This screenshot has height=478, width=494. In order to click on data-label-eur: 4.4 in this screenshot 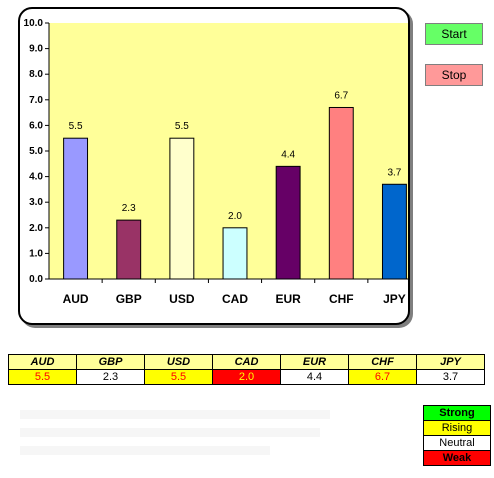, I will do `click(288, 154)`.